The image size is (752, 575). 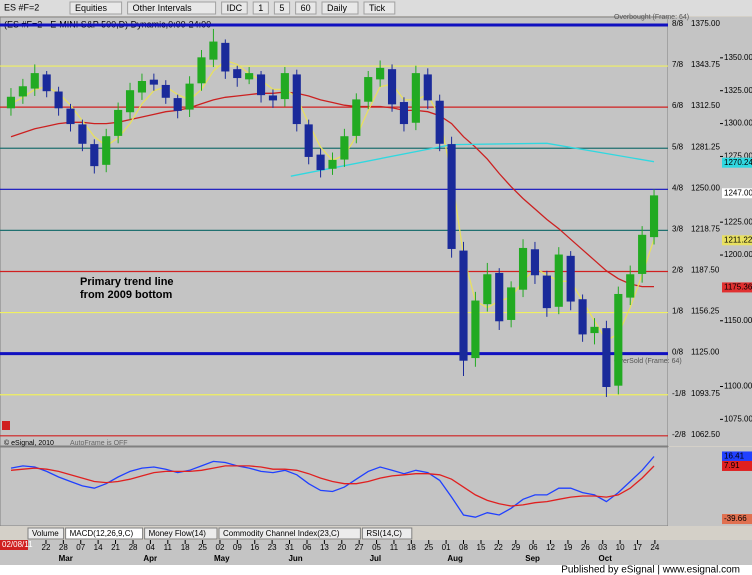 I want to click on series-line, so click(x=332, y=486).